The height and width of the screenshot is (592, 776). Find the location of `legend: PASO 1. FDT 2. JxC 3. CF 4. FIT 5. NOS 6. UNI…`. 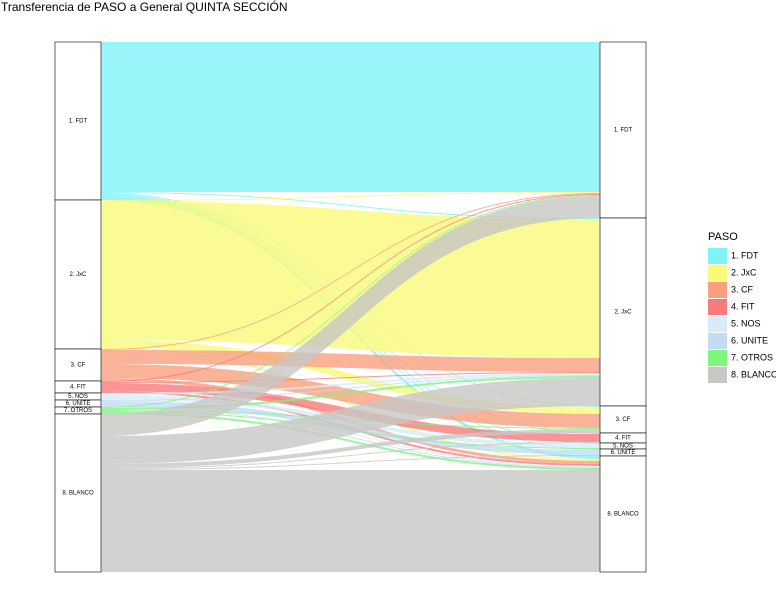

legend: PASO 1. FDT 2. JxC 3. CF 4. FIT 5. NOS 6. UNI… is located at coordinates (742, 307).